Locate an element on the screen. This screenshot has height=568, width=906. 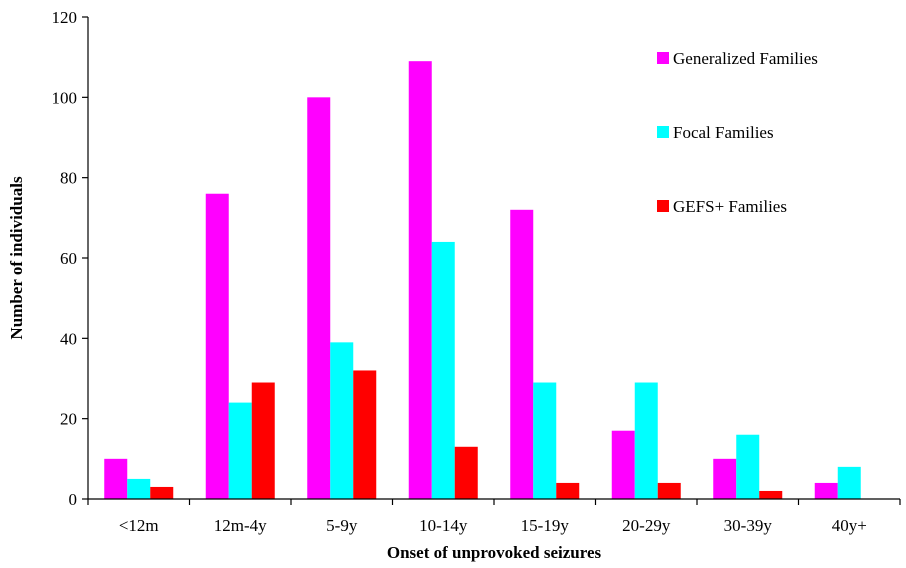
x-tick-label: 20-29y is located at coordinates (646, 525).